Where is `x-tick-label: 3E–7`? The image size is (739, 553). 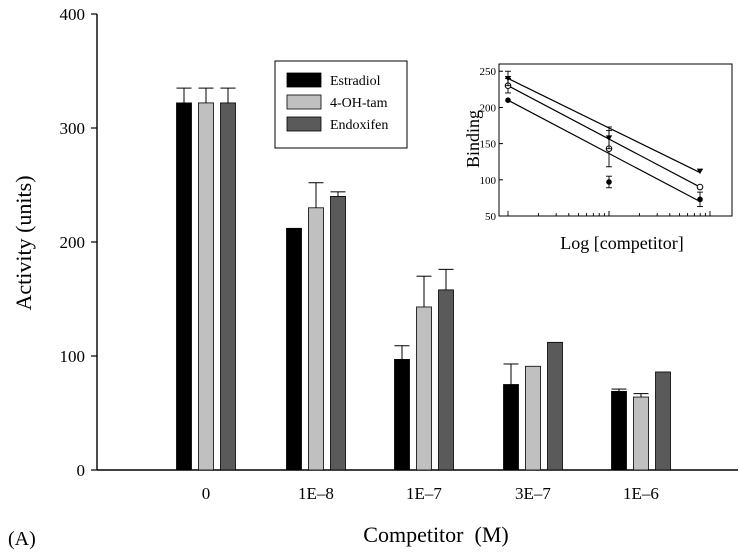 x-tick-label: 3E–7 is located at coordinates (533, 493).